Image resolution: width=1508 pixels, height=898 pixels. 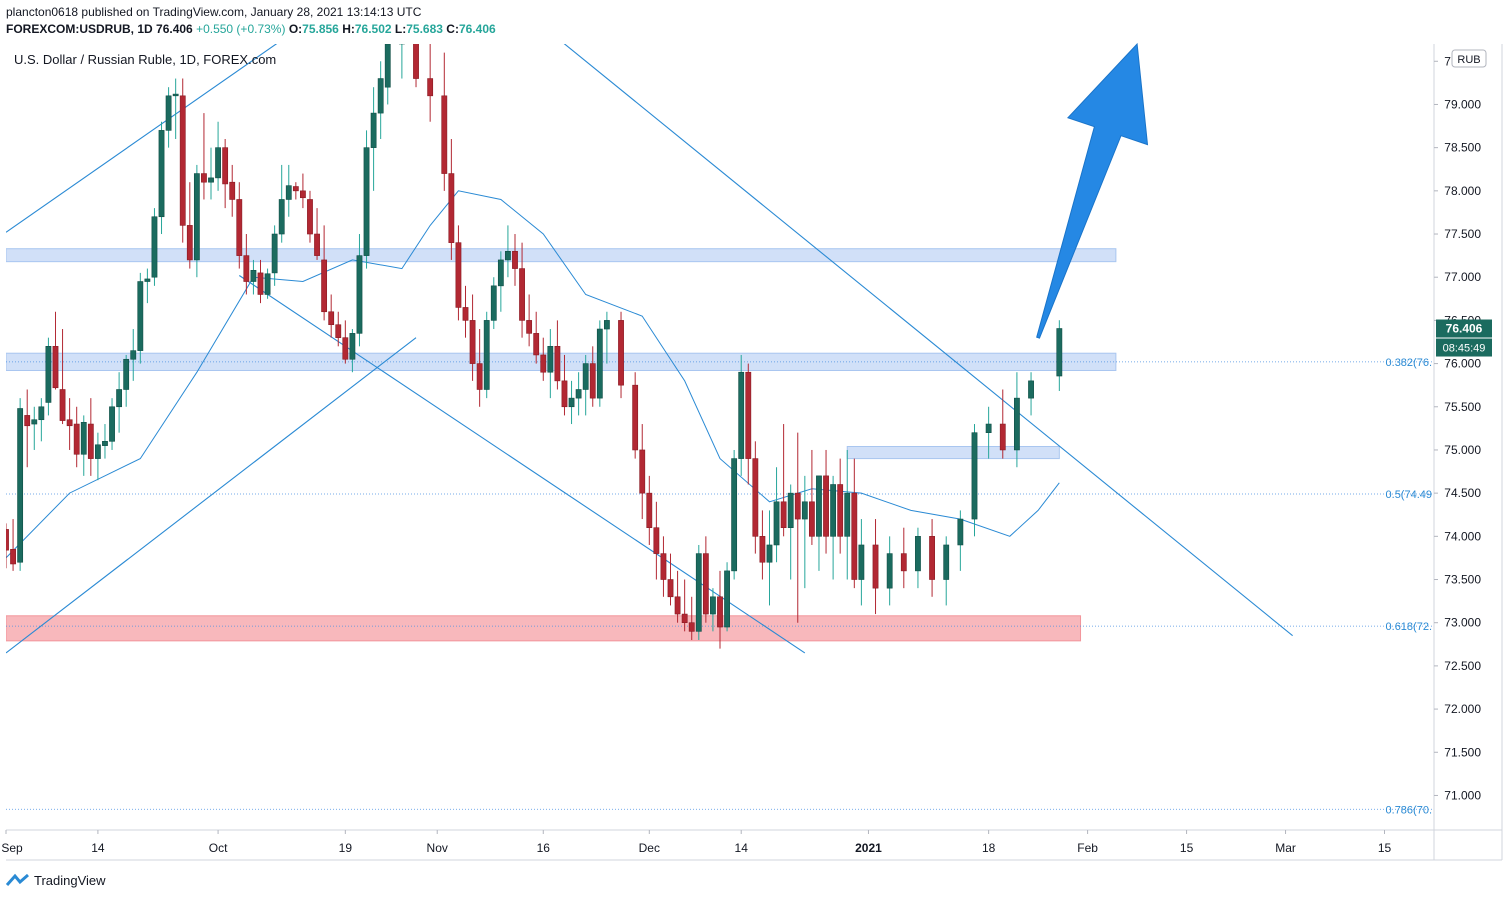 What do you see at coordinates (1409, 363) in the screenshot?
I see `fib-label-0: 0.382(76.` at bounding box center [1409, 363].